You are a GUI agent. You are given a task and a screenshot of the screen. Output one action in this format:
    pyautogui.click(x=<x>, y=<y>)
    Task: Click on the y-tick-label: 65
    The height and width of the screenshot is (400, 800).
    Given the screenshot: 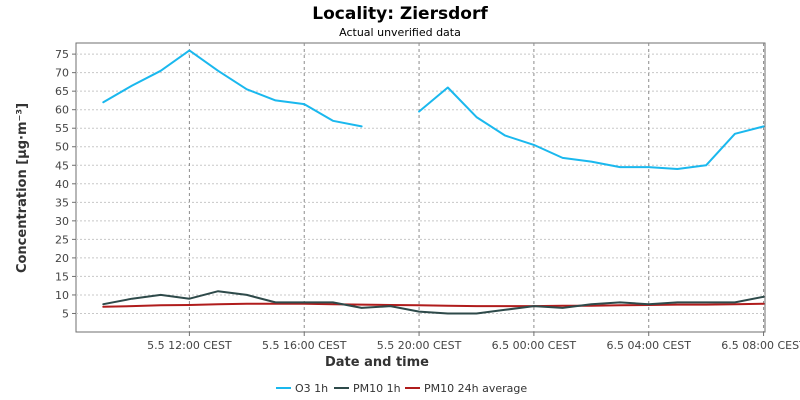 What is the action you would take?
    pyautogui.click(x=62, y=91)
    